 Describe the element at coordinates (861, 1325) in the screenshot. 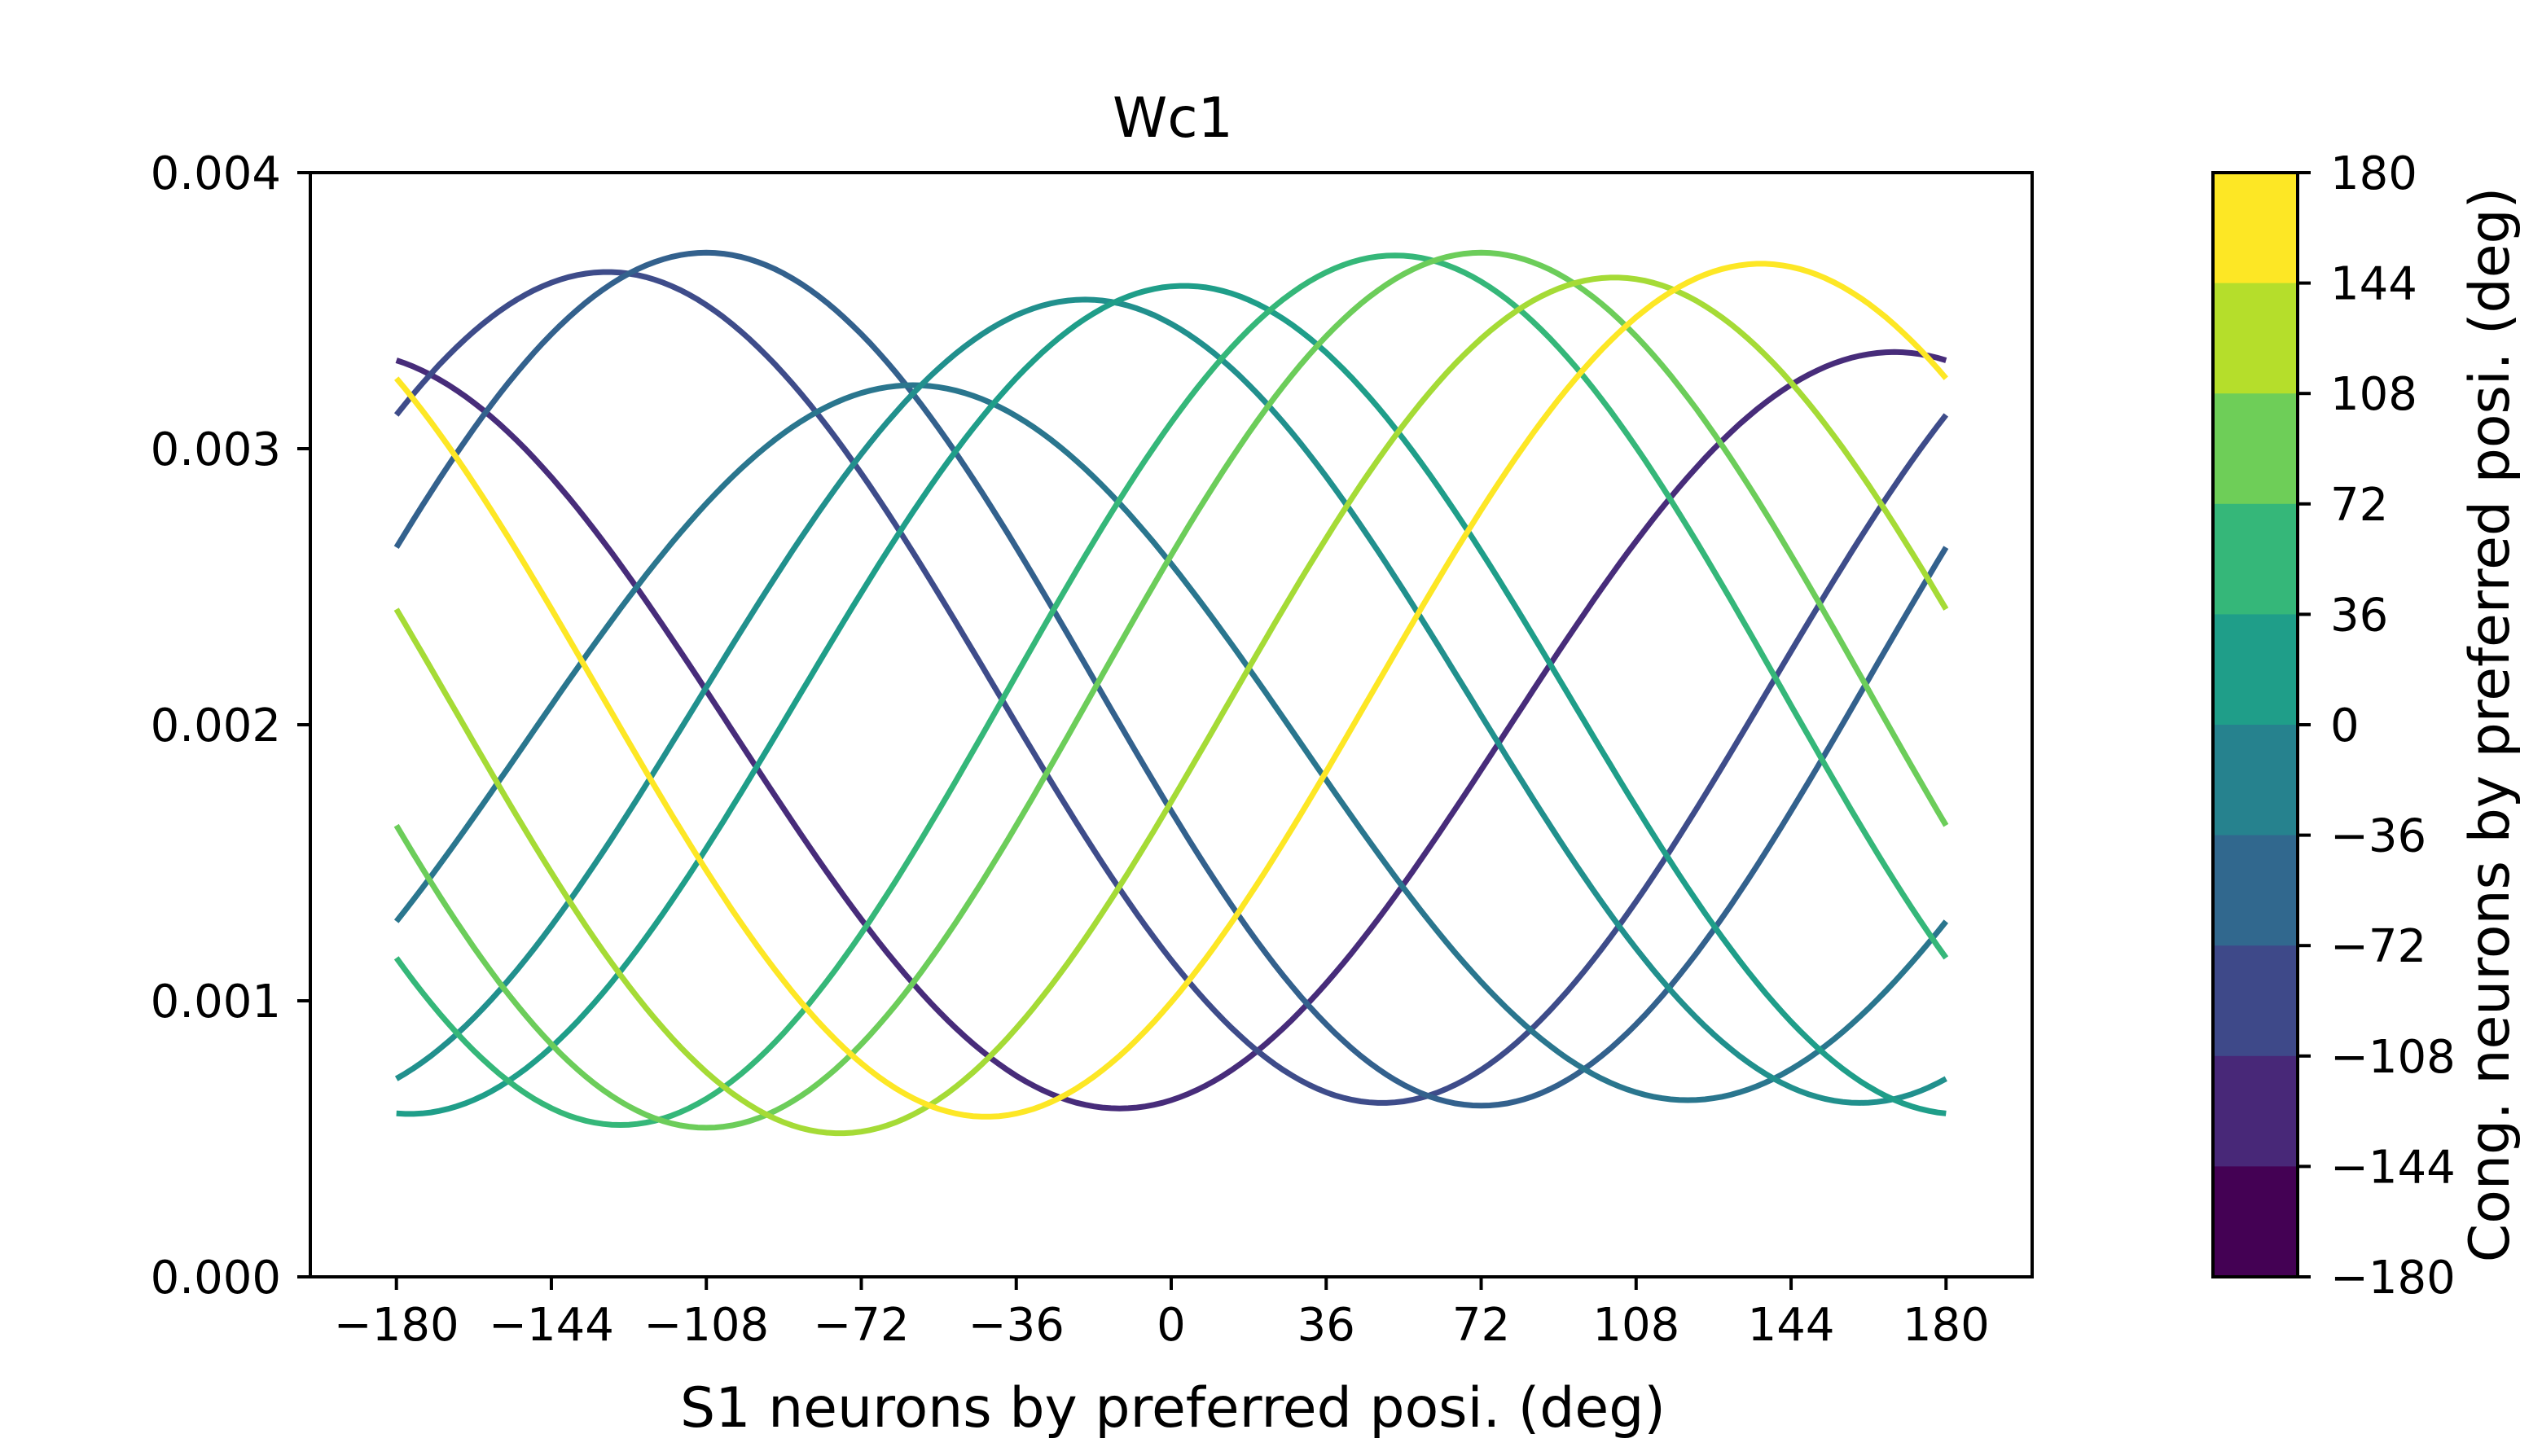

I see `x-tick-label: −72` at that location.